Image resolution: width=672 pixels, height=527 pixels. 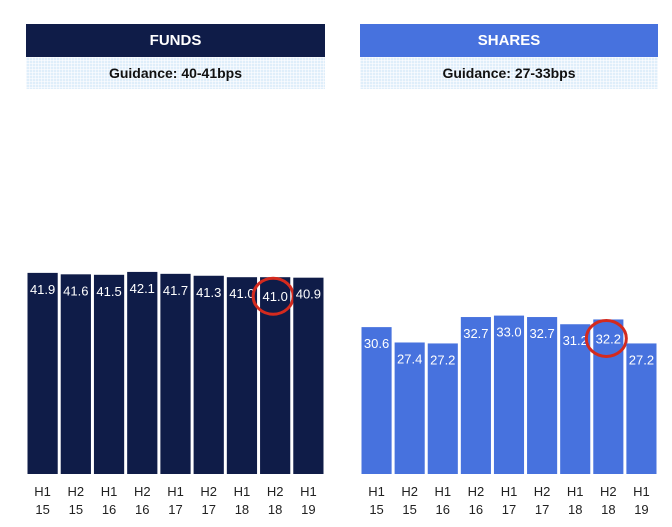 What do you see at coordinates (175, 290) in the screenshot?
I see `funds-bar-label: 41.7` at bounding box center [175, 290].